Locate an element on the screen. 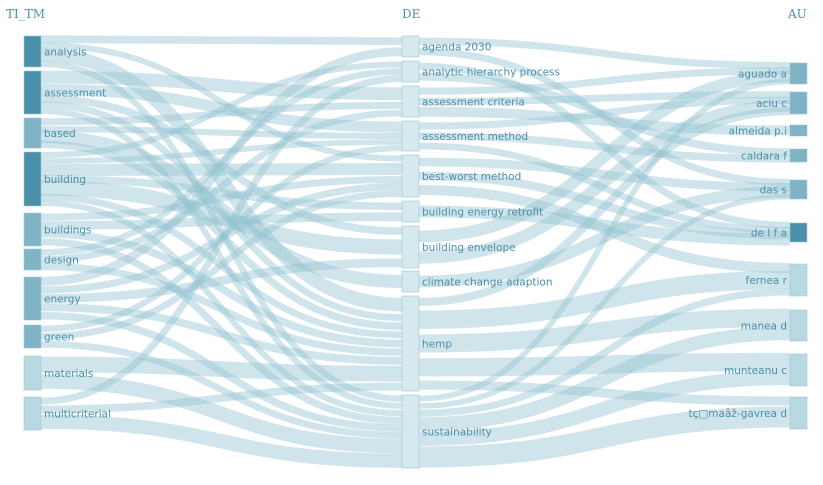 This screenshot has height=485, width=823. node-label-right-manea: manea d is located at coordinates (764, 327).